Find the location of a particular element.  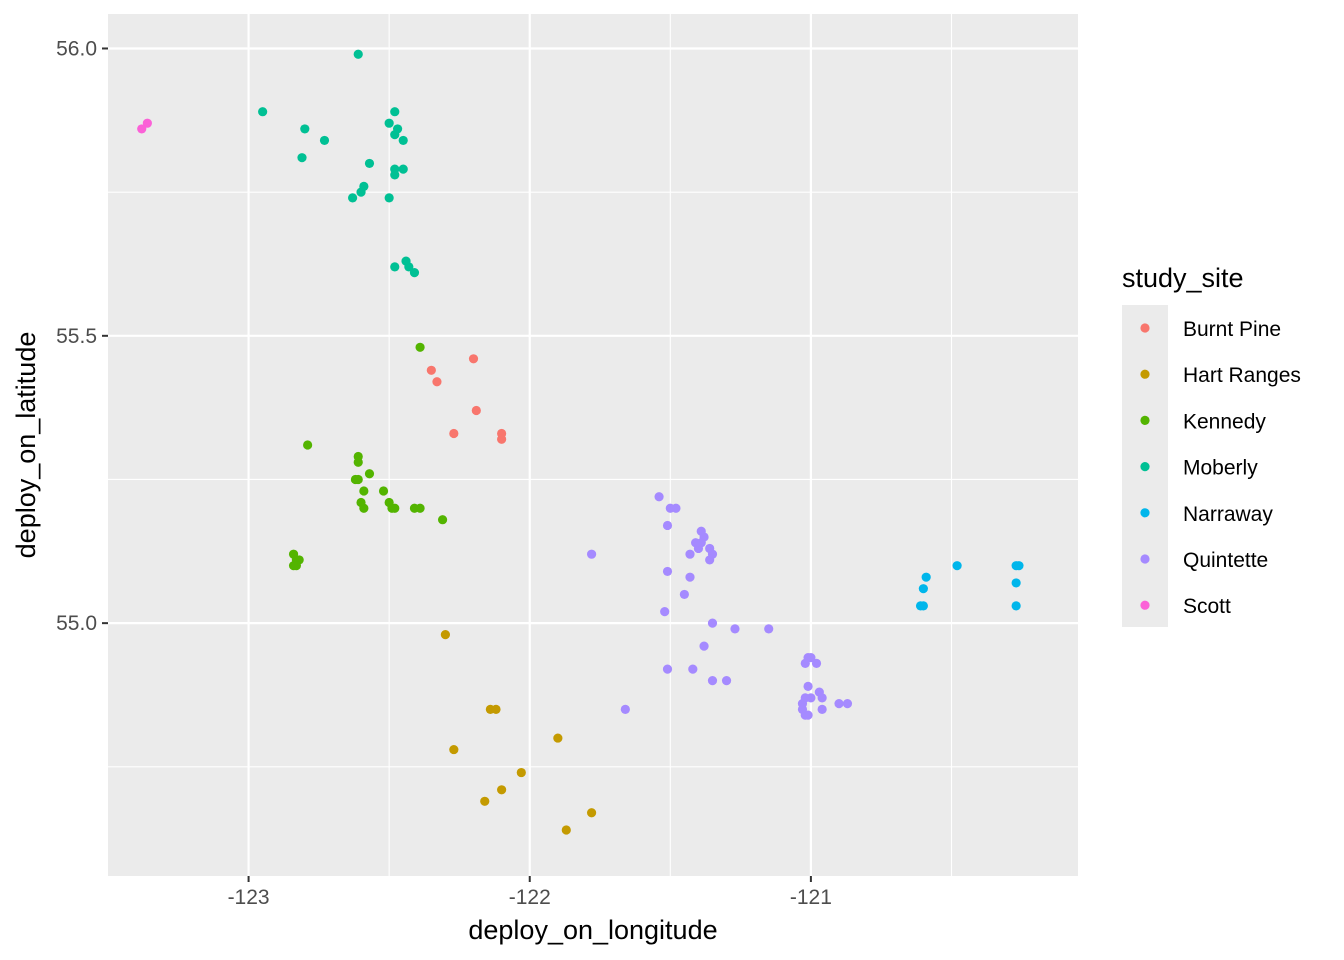

legend-label: Burnt Pine is located at coordinates (1232, 329).